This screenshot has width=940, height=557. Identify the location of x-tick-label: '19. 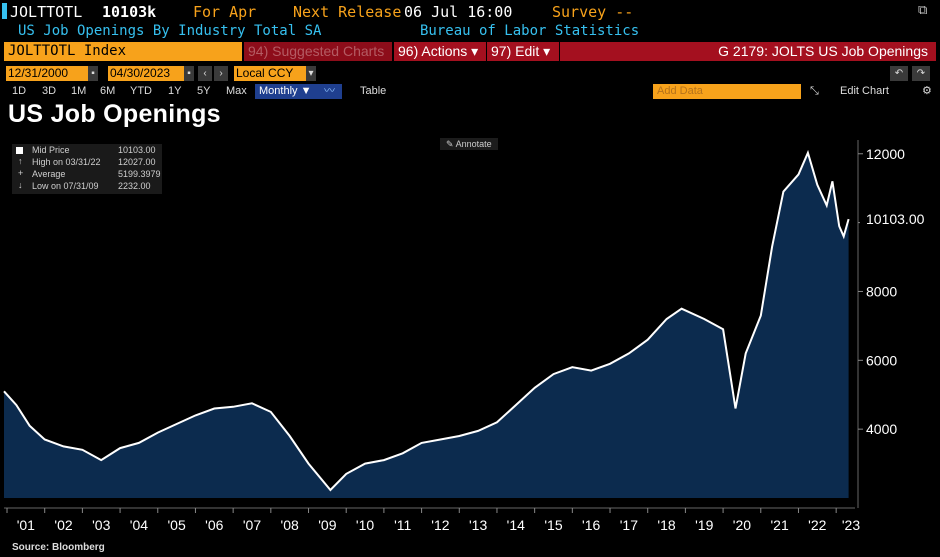
(704, 525).